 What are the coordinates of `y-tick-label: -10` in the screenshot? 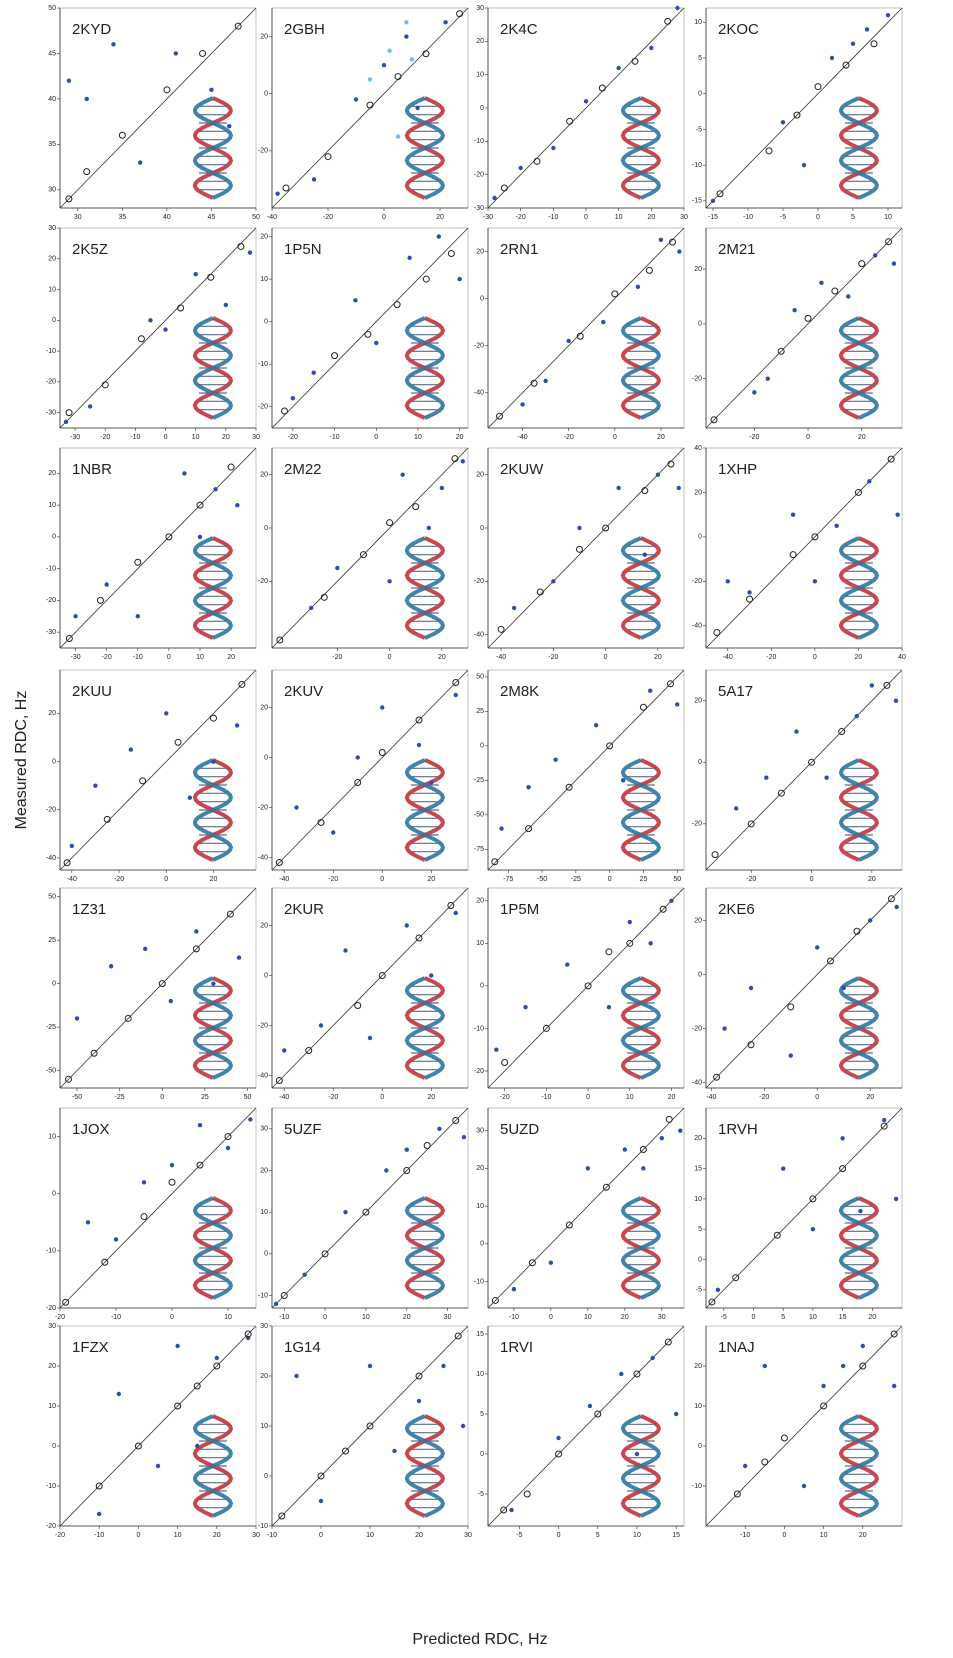 It's located at (51, 568).